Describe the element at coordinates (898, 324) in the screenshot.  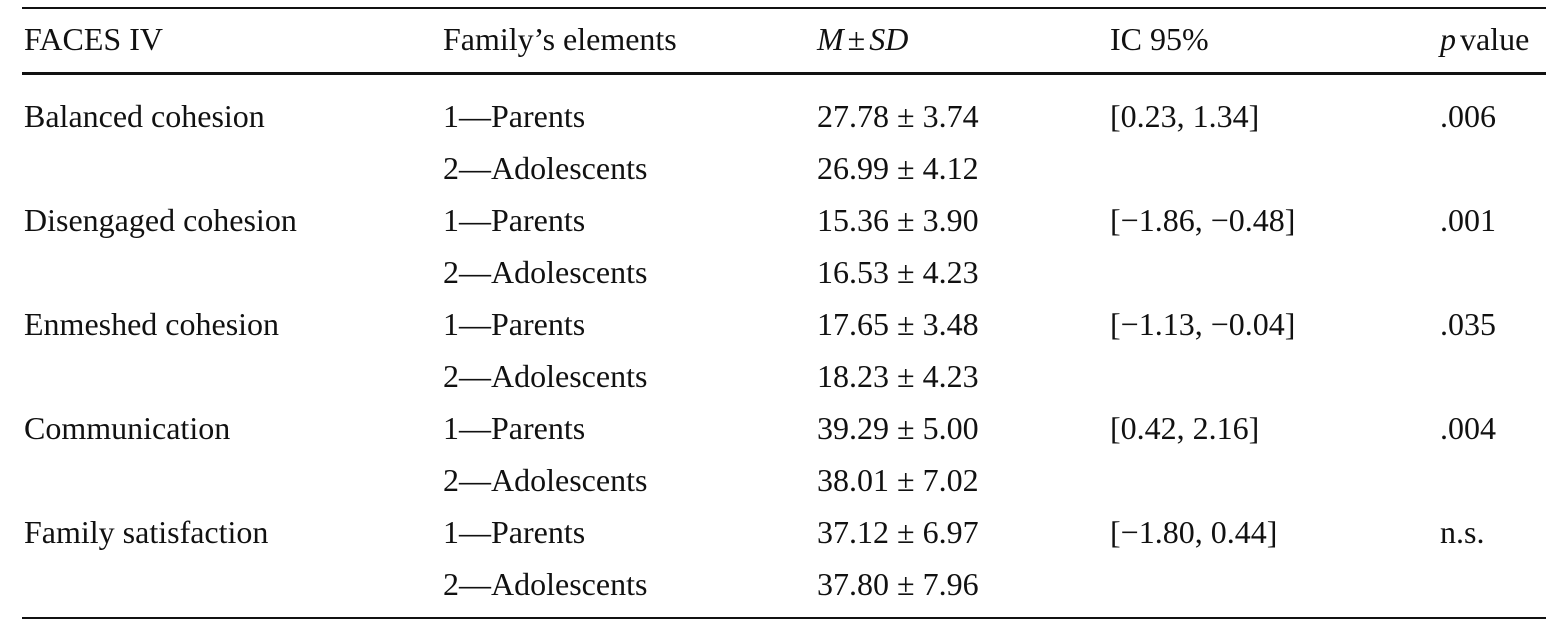
I see `mean-sd: 17.65 ± 3.48` at that location.